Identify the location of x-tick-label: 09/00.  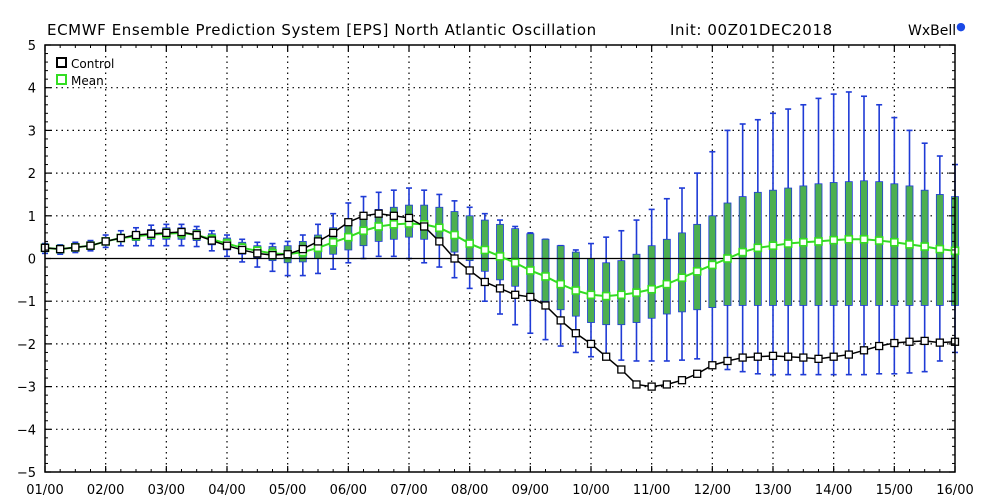
(530, 490).